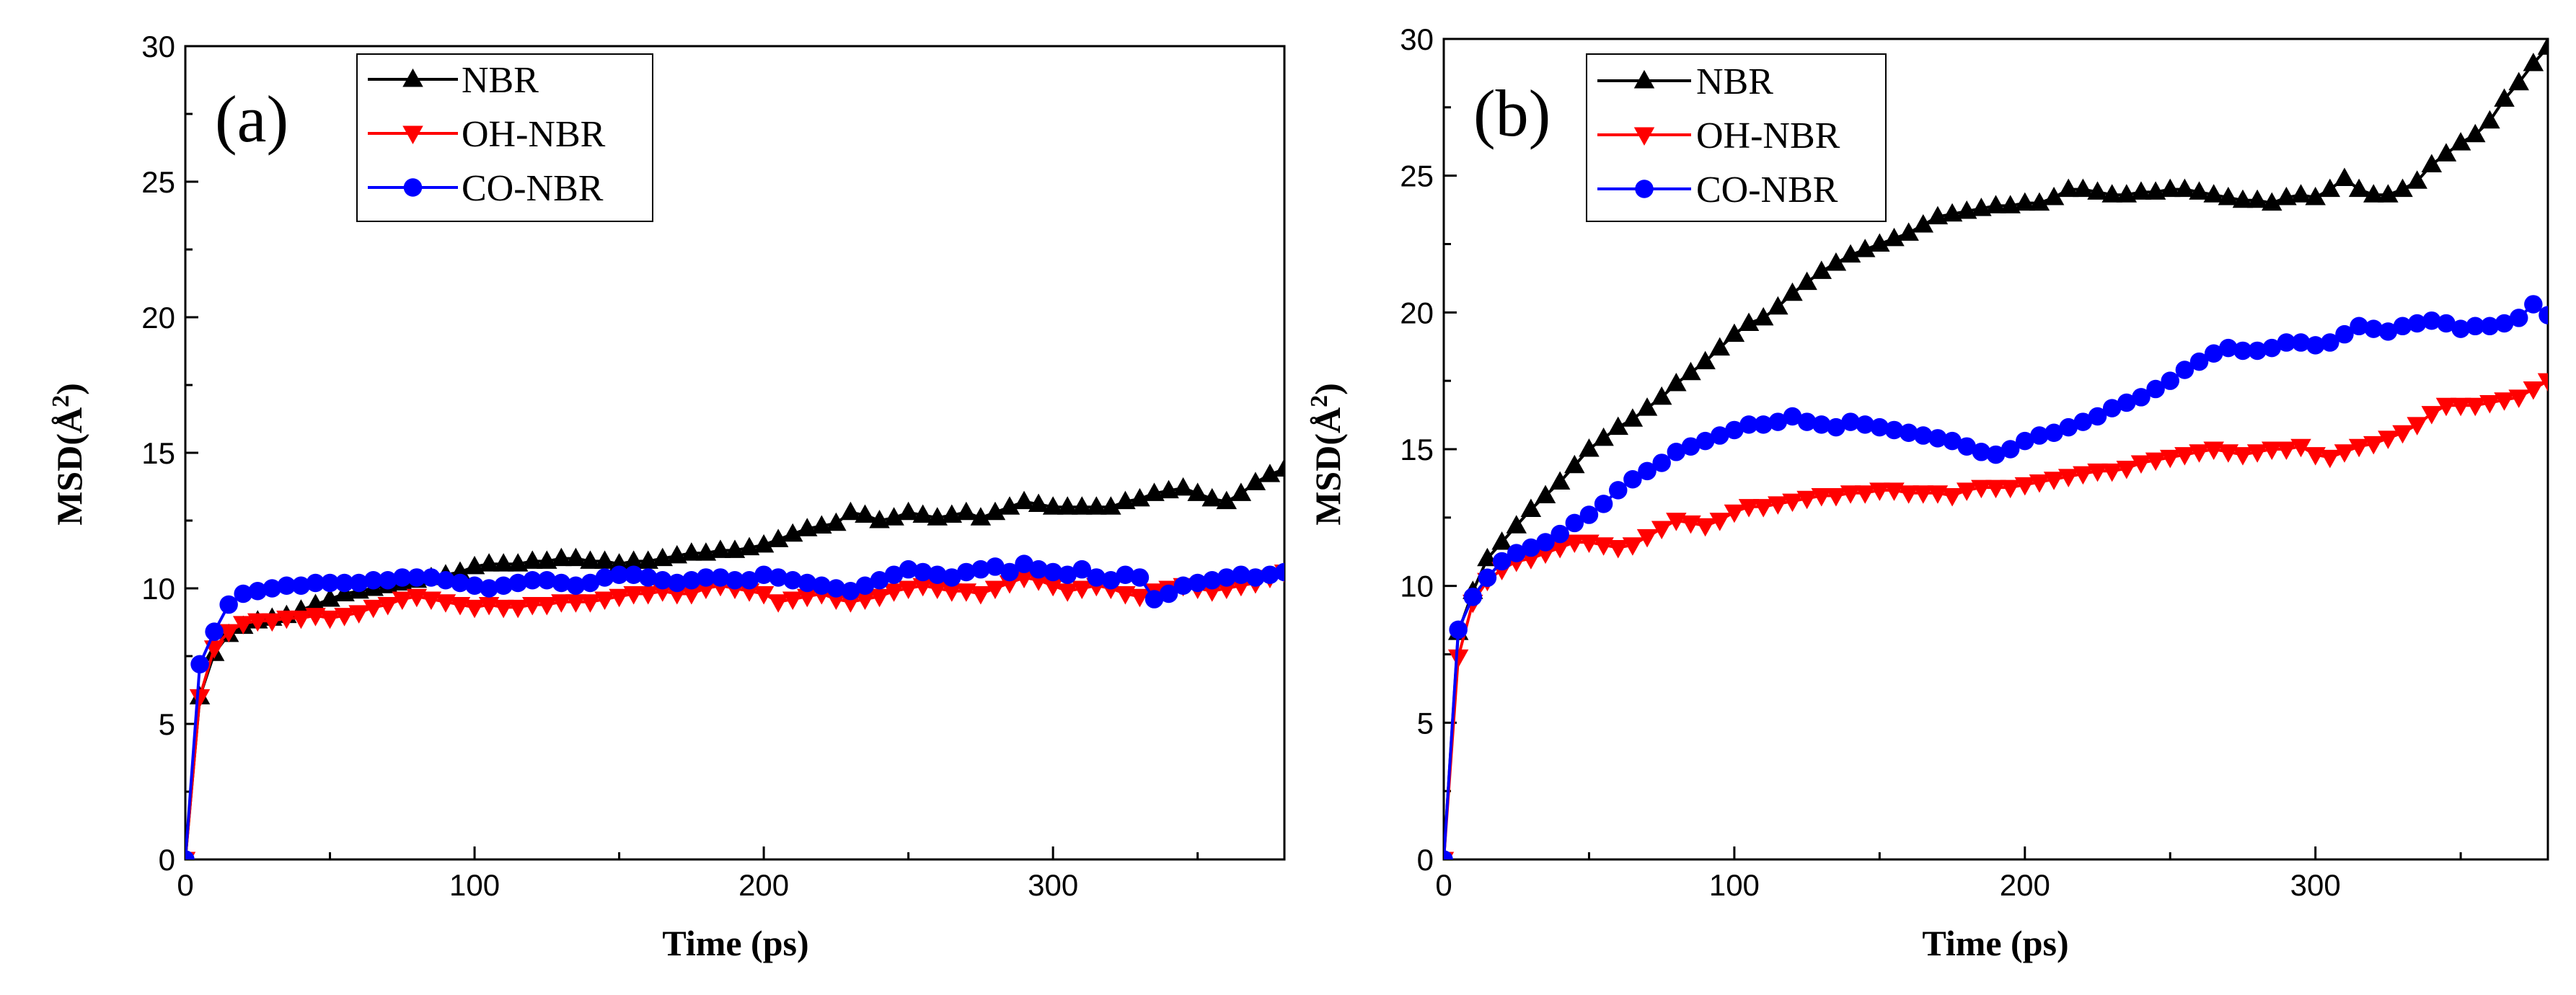  I want to click on y-tick-label: 15, so click(158, 453).